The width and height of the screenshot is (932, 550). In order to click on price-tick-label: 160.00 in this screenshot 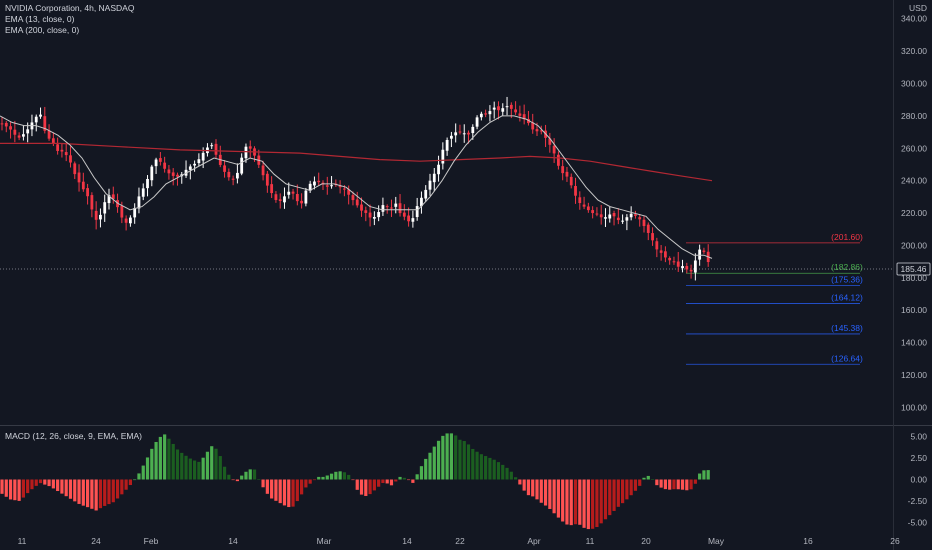, I will do `click(914, 310)`.